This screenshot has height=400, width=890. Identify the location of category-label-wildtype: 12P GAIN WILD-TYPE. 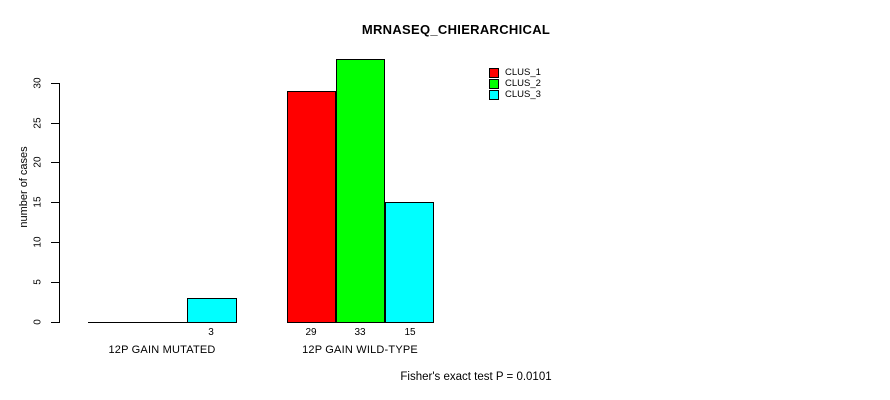
(360, 350).